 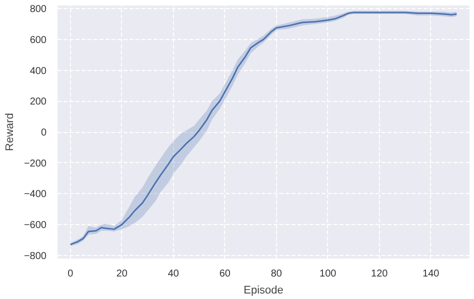 What do you see at coordinates (71, 274) in the screenshot?
I see `x-tick-label: 0` at bounding box center [71, 274].